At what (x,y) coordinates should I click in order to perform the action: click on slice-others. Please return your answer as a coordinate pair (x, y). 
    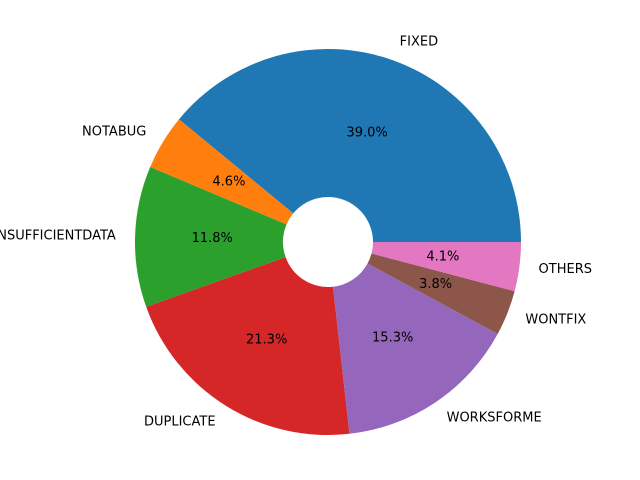
    Looking at the image, I should click on (446, 267).